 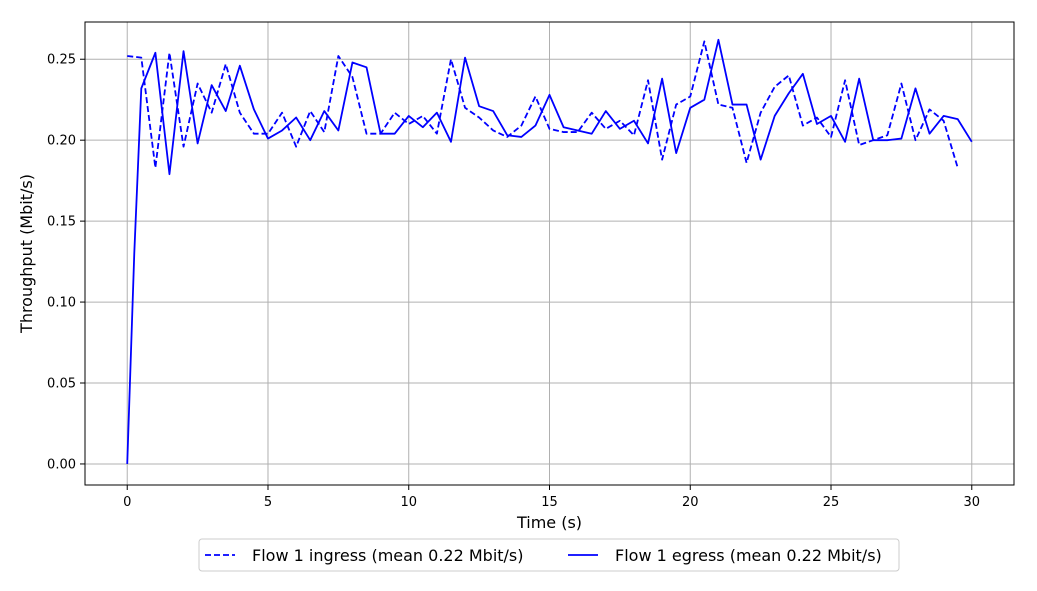 What do you see at coordinates (408, 502) in the screenshot?
I see `x-tick-label: 10` at bounding box center [408, 502].